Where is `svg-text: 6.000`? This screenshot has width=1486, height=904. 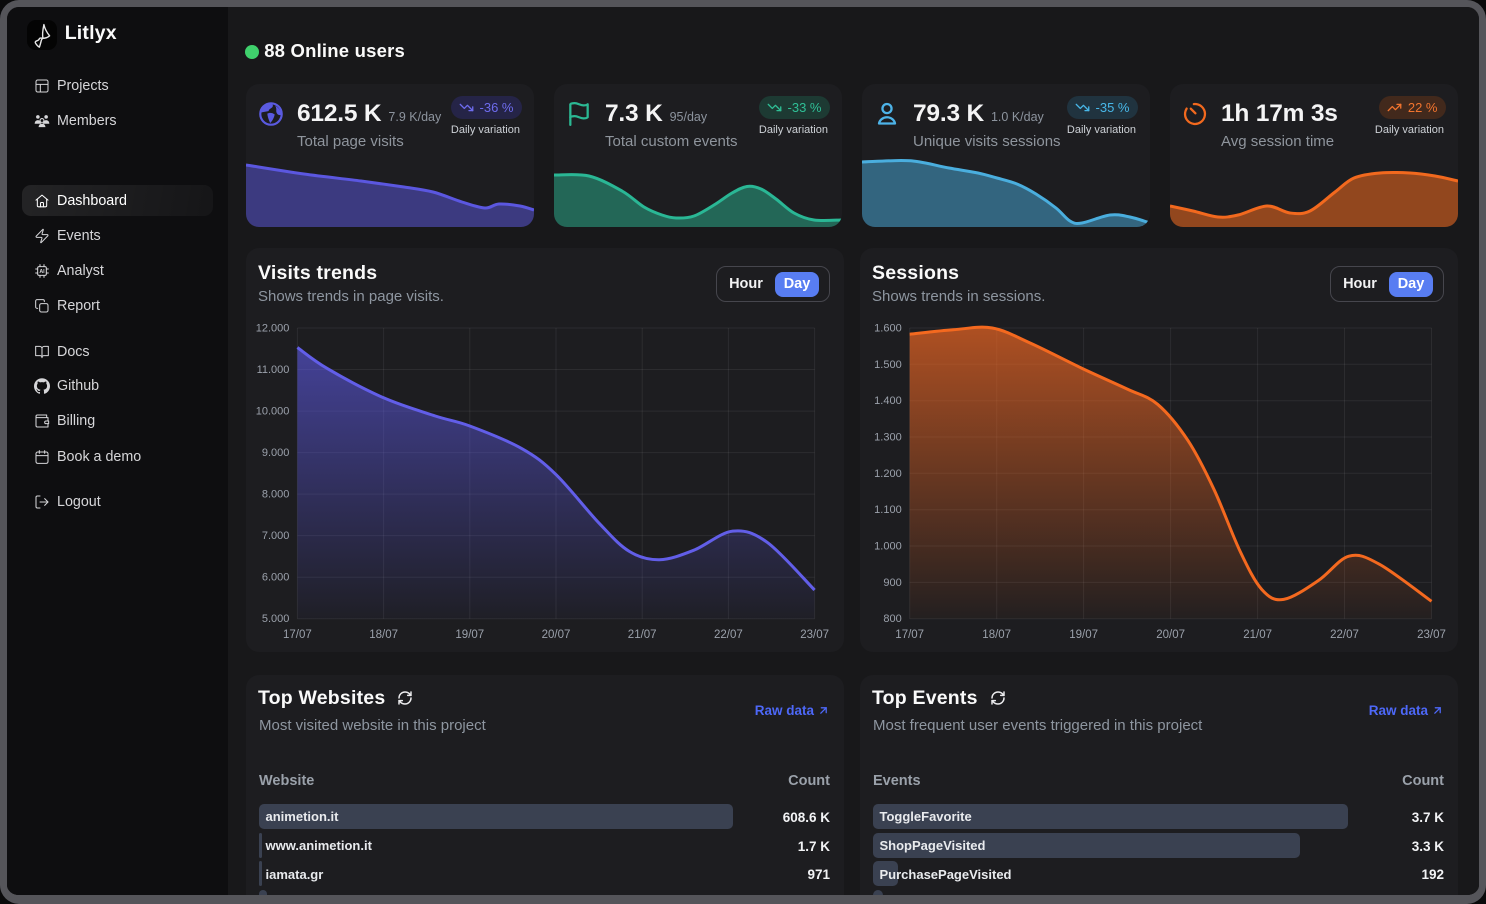
svg-text: 6.000 is located at coordinates (276, 578).